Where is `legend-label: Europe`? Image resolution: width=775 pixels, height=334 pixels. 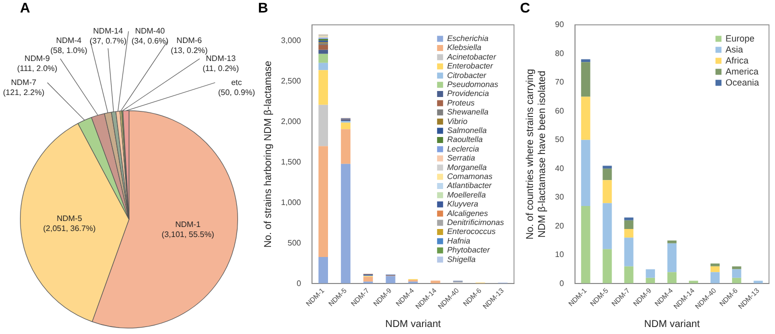 legend-label: Europe is located at coordinates (740, 38).